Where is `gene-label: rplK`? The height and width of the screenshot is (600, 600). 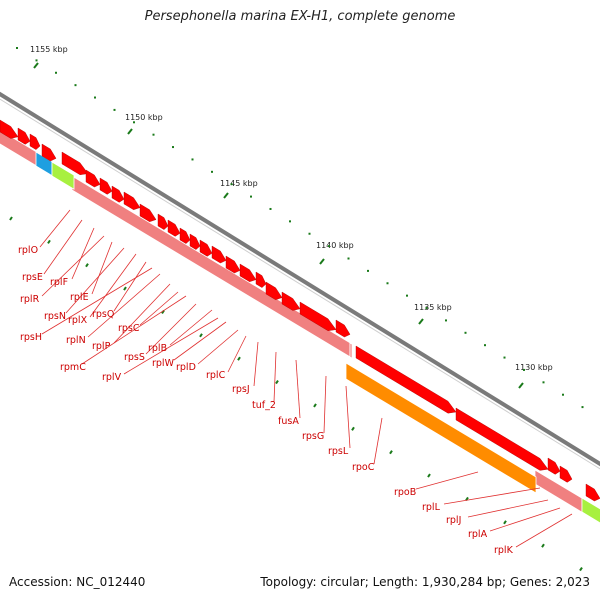
gene-label: rplK is located at coordinates (504, 550).